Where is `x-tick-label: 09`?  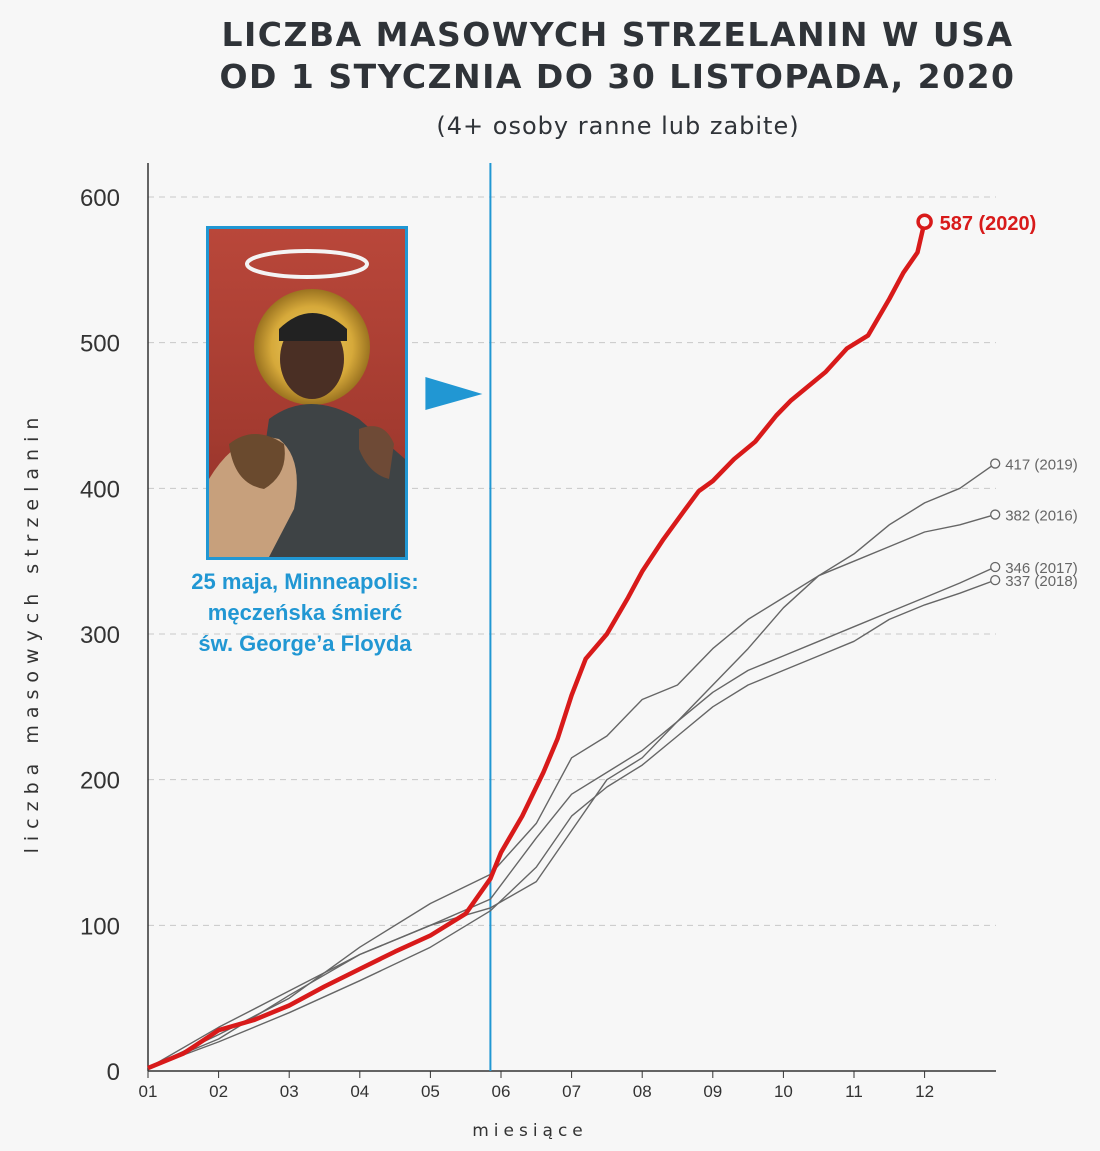 x-tick-label: 09 is located at coordinates (712, 1091).